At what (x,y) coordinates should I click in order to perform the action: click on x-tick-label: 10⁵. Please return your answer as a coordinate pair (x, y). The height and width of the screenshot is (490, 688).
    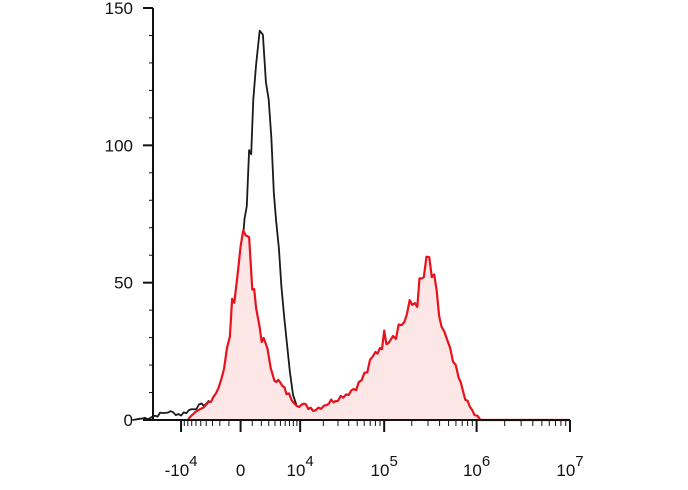
    Looking at the image, I should click on (384, 466).